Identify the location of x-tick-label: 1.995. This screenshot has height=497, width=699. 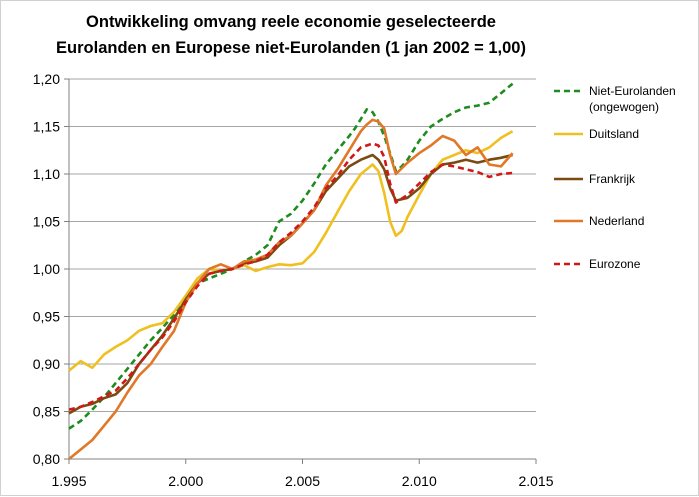
(68, 481).